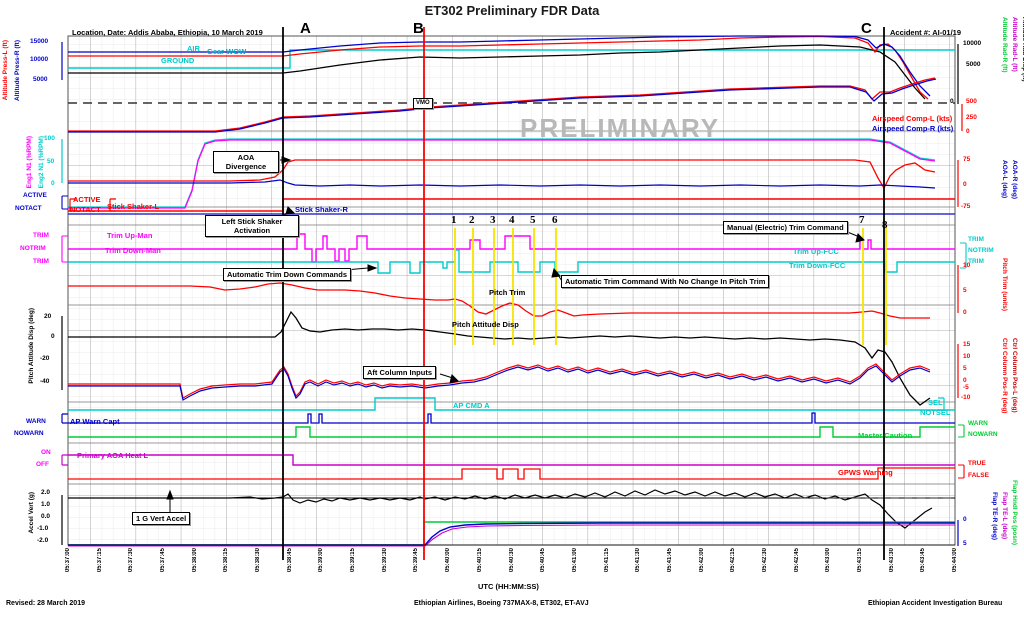  I want to click on label-pitch-attitude-disp: Pitch Attitude Disp, so click(485, 324).